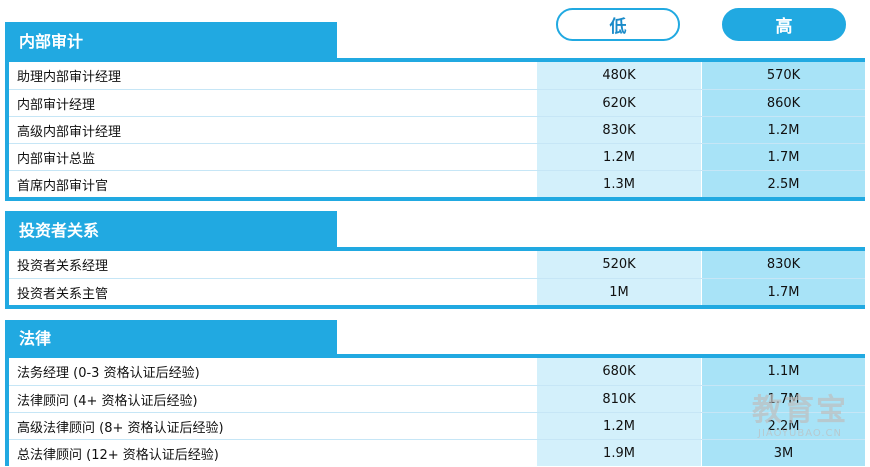 Image resolution: width=870 pixels, height=467 pixels. I want to click on salary-low: 620K, so click(618, 103).